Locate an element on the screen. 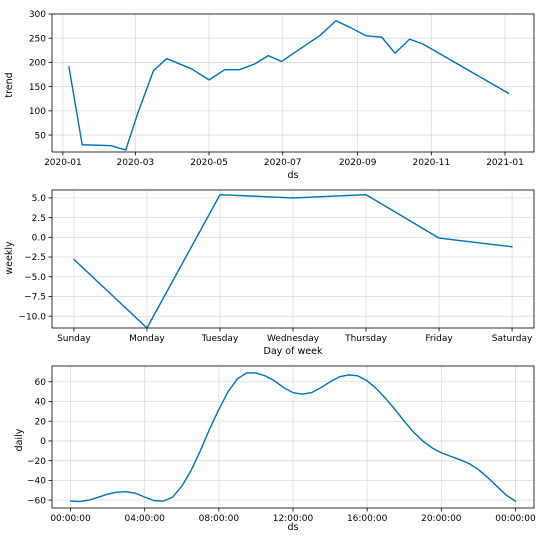  weekly-x-tick-label: Sunday is located at coordinates (74, 339).